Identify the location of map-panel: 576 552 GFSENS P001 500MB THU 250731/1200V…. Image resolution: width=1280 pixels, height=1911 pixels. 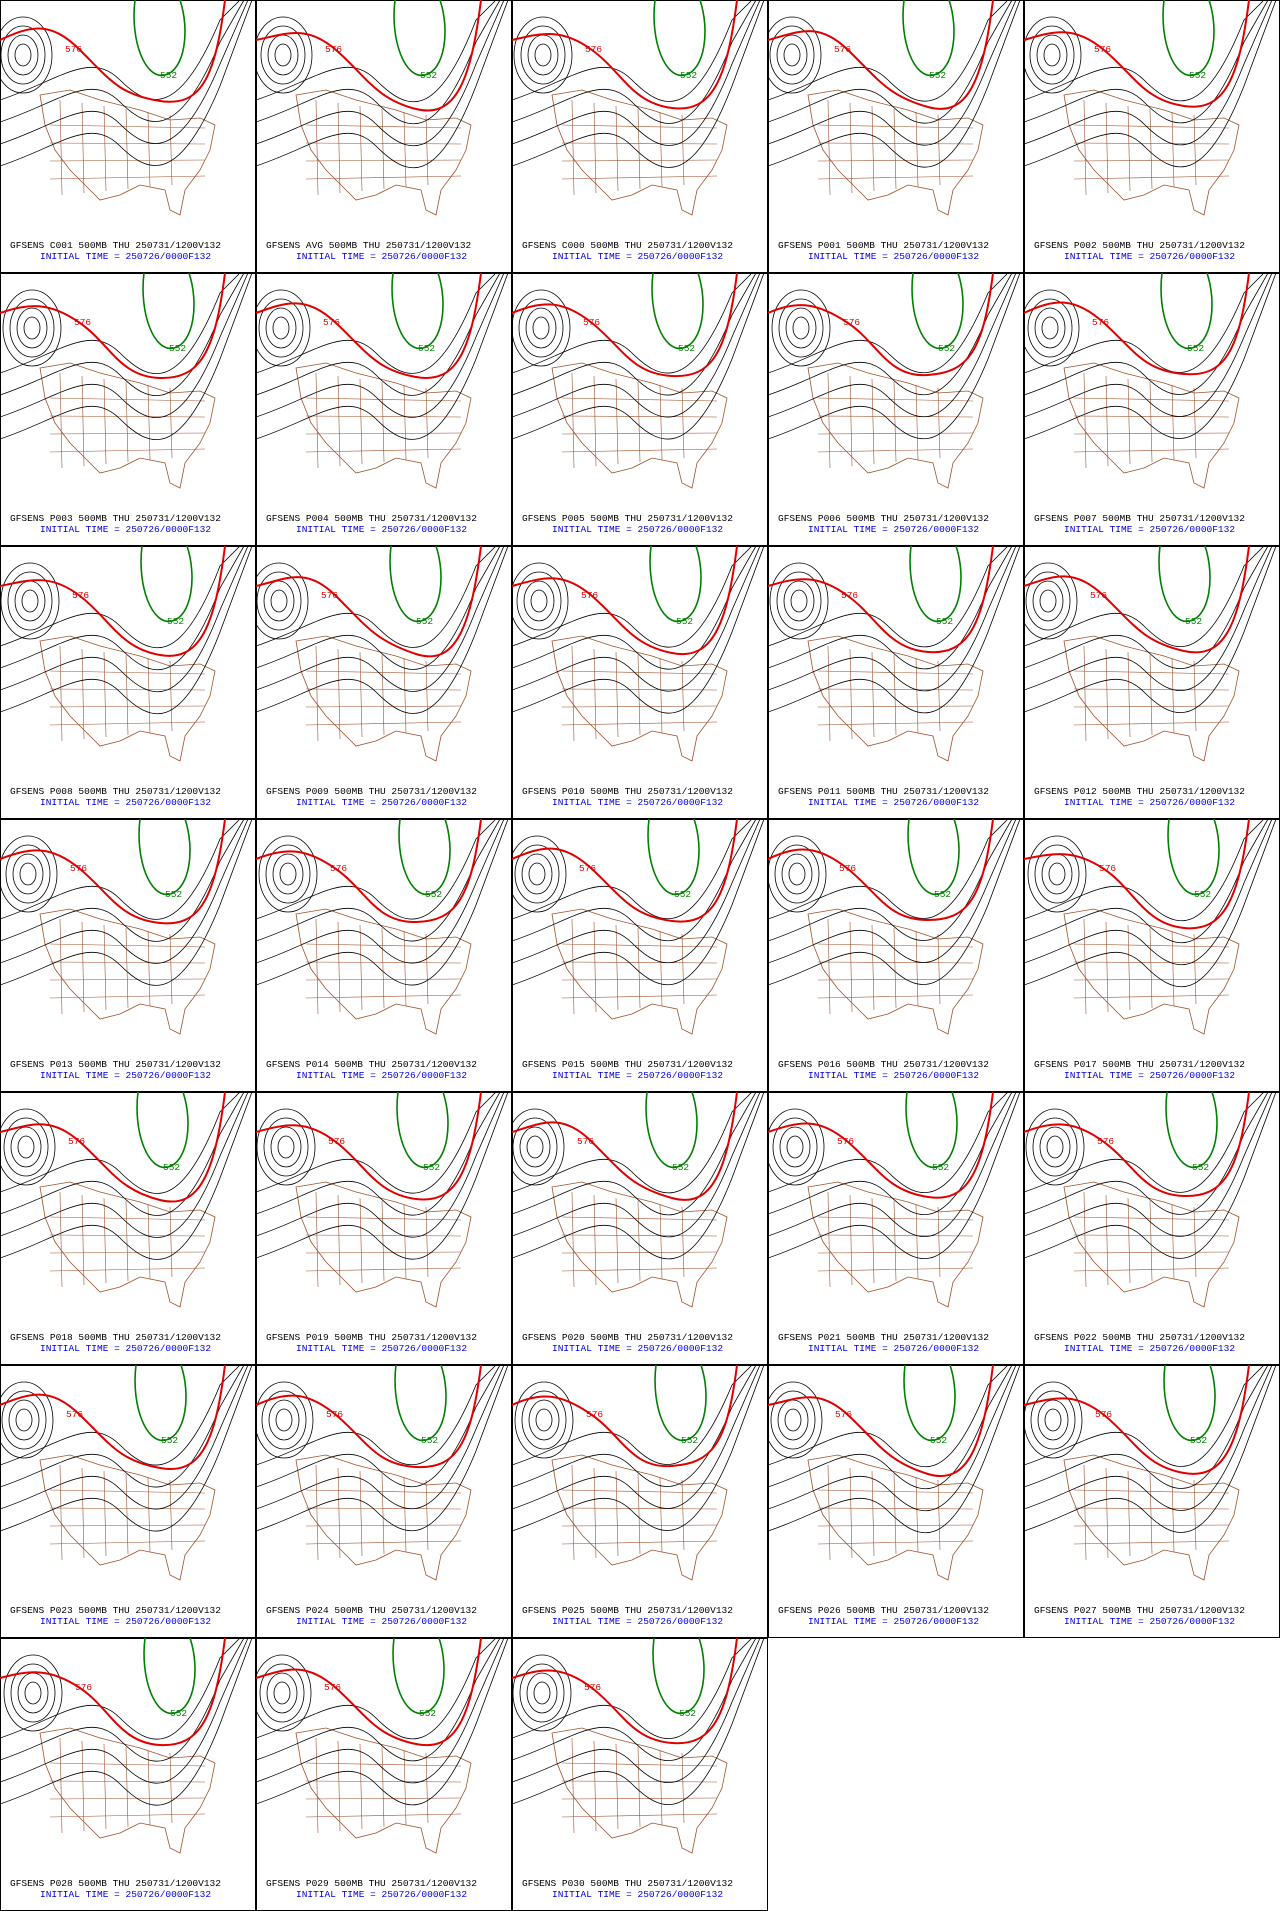
(896, 136).